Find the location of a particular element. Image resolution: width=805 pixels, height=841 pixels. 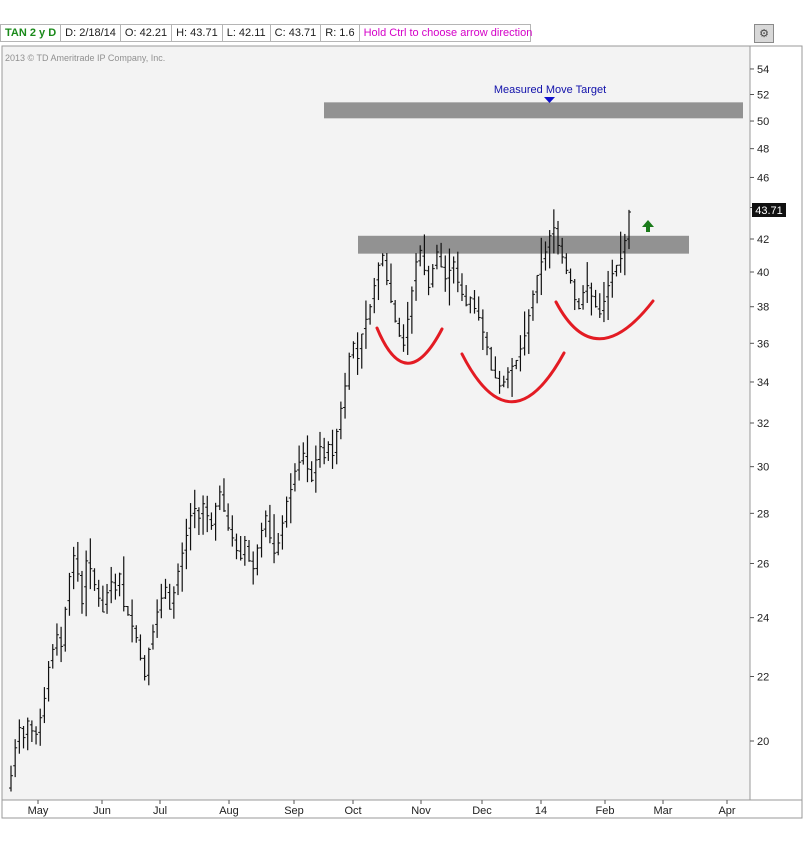

y-tick-label: 38 is located at coordinates (763, 308).